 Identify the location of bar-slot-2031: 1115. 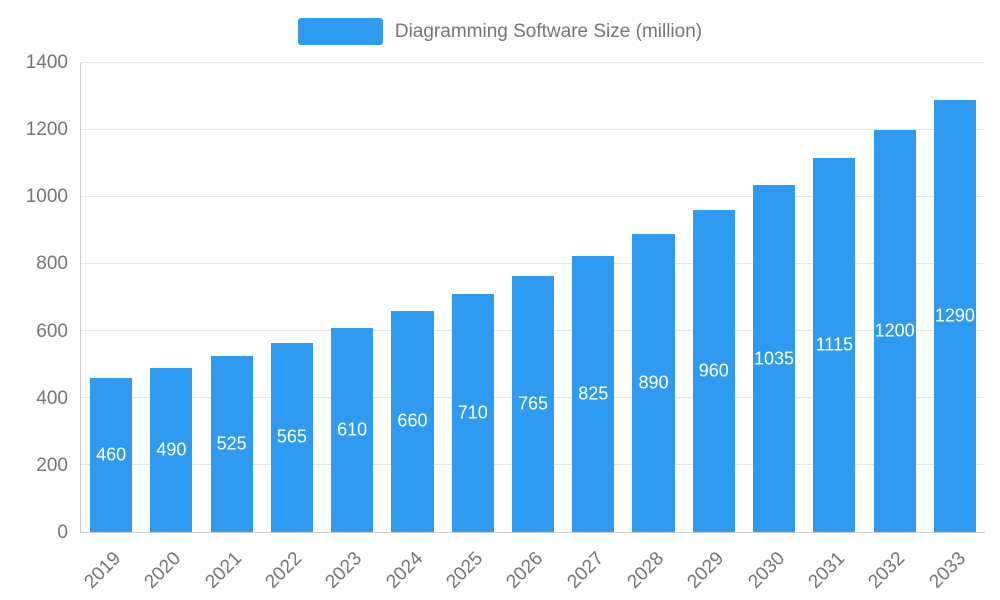
(834, 297).